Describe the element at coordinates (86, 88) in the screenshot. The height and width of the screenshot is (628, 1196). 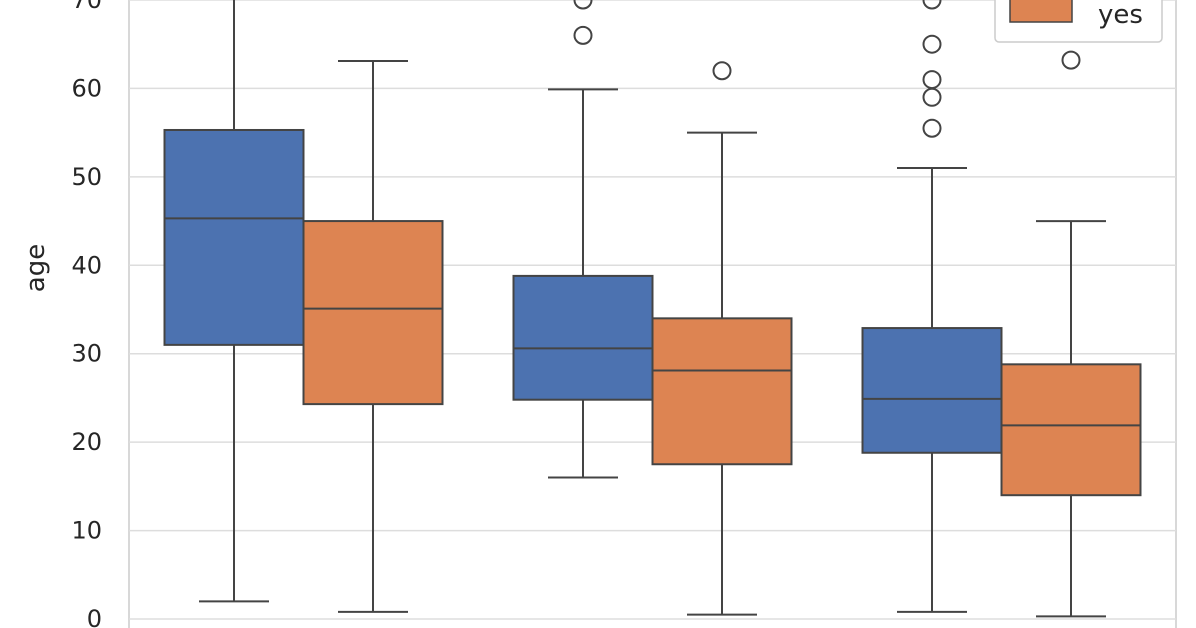
I see `y-tick-label: 60` at that location.